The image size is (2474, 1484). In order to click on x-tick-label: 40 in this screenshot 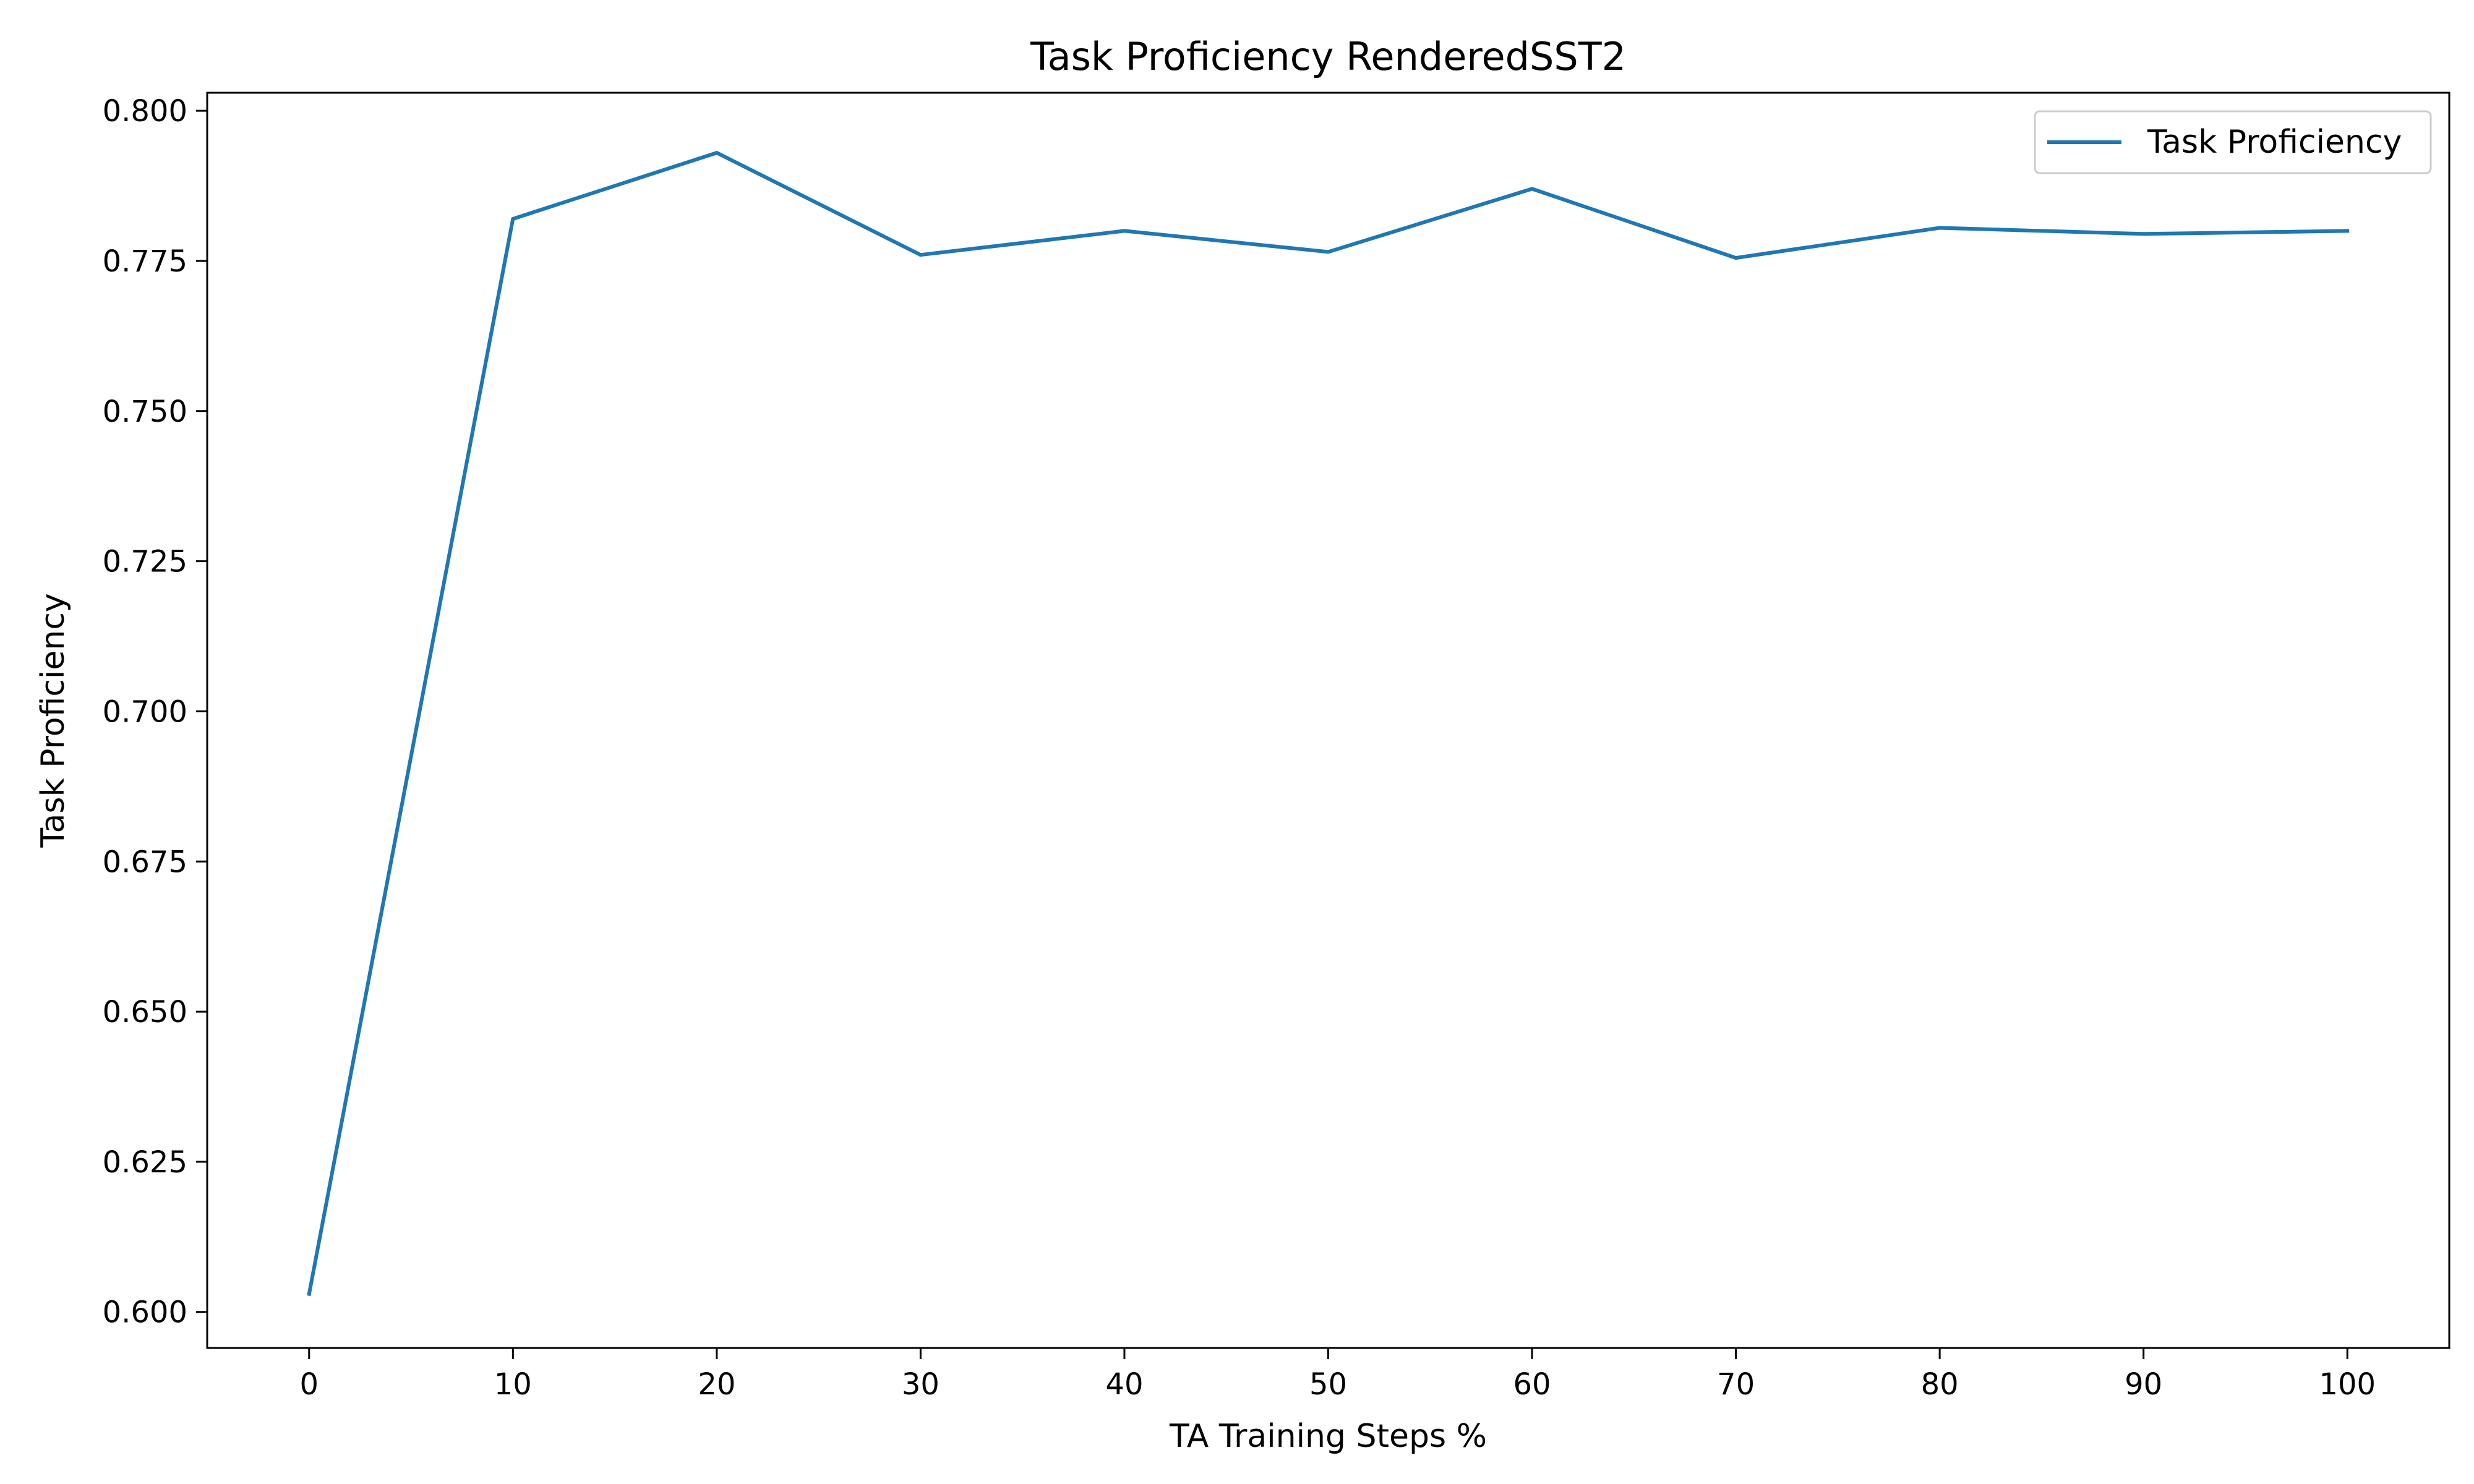, I will do `click(1124, 1384)`.